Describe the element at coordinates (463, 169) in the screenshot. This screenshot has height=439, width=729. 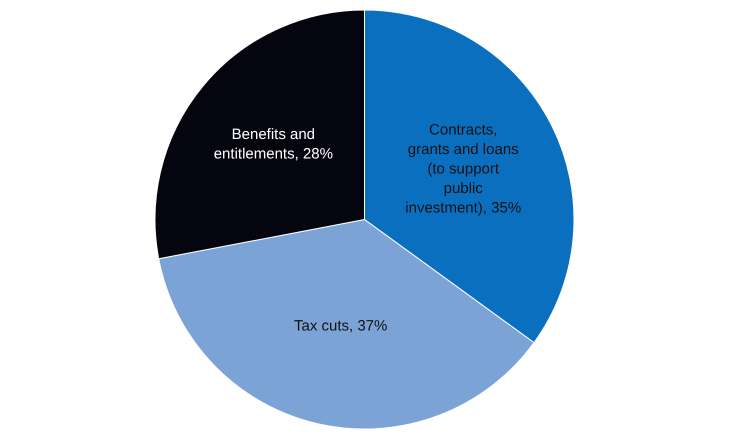
I see `slice-label: Contracts, grants and loans (to support public investment), 35%` at that location.